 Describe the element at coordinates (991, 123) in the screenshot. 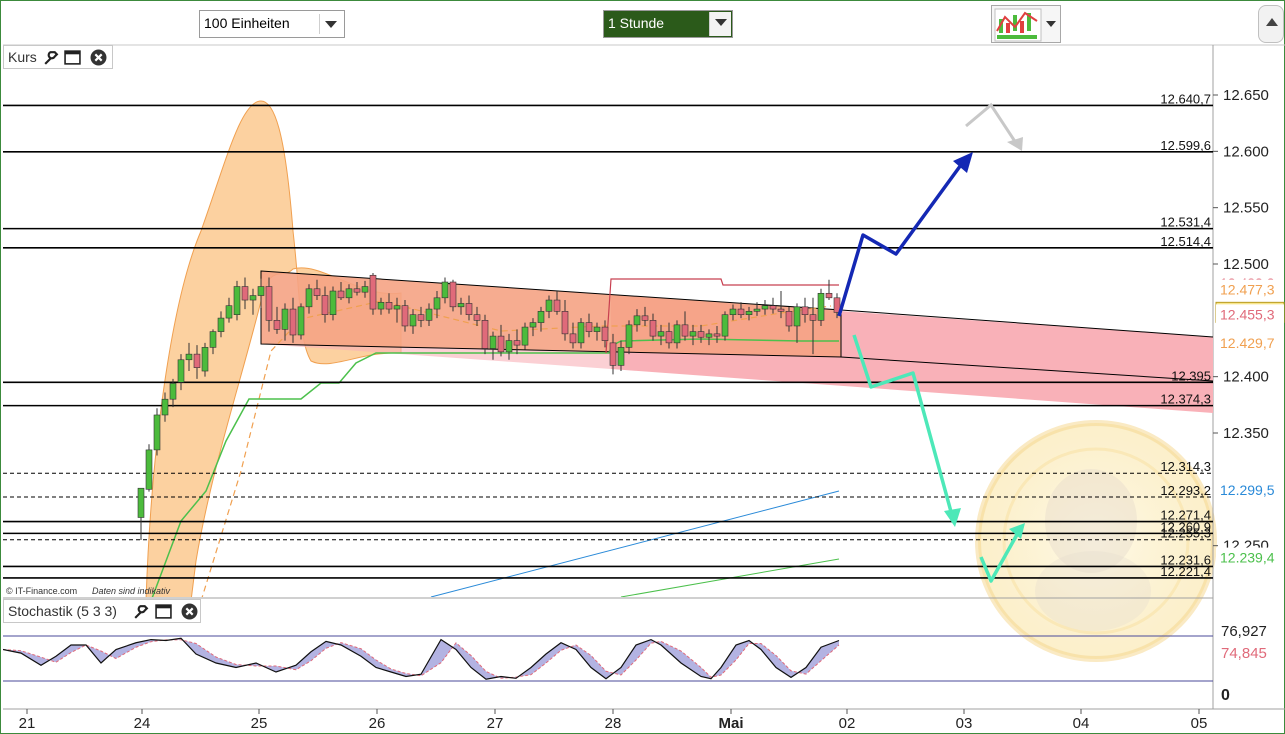

I see `forecast-arrow-gray` at that location.